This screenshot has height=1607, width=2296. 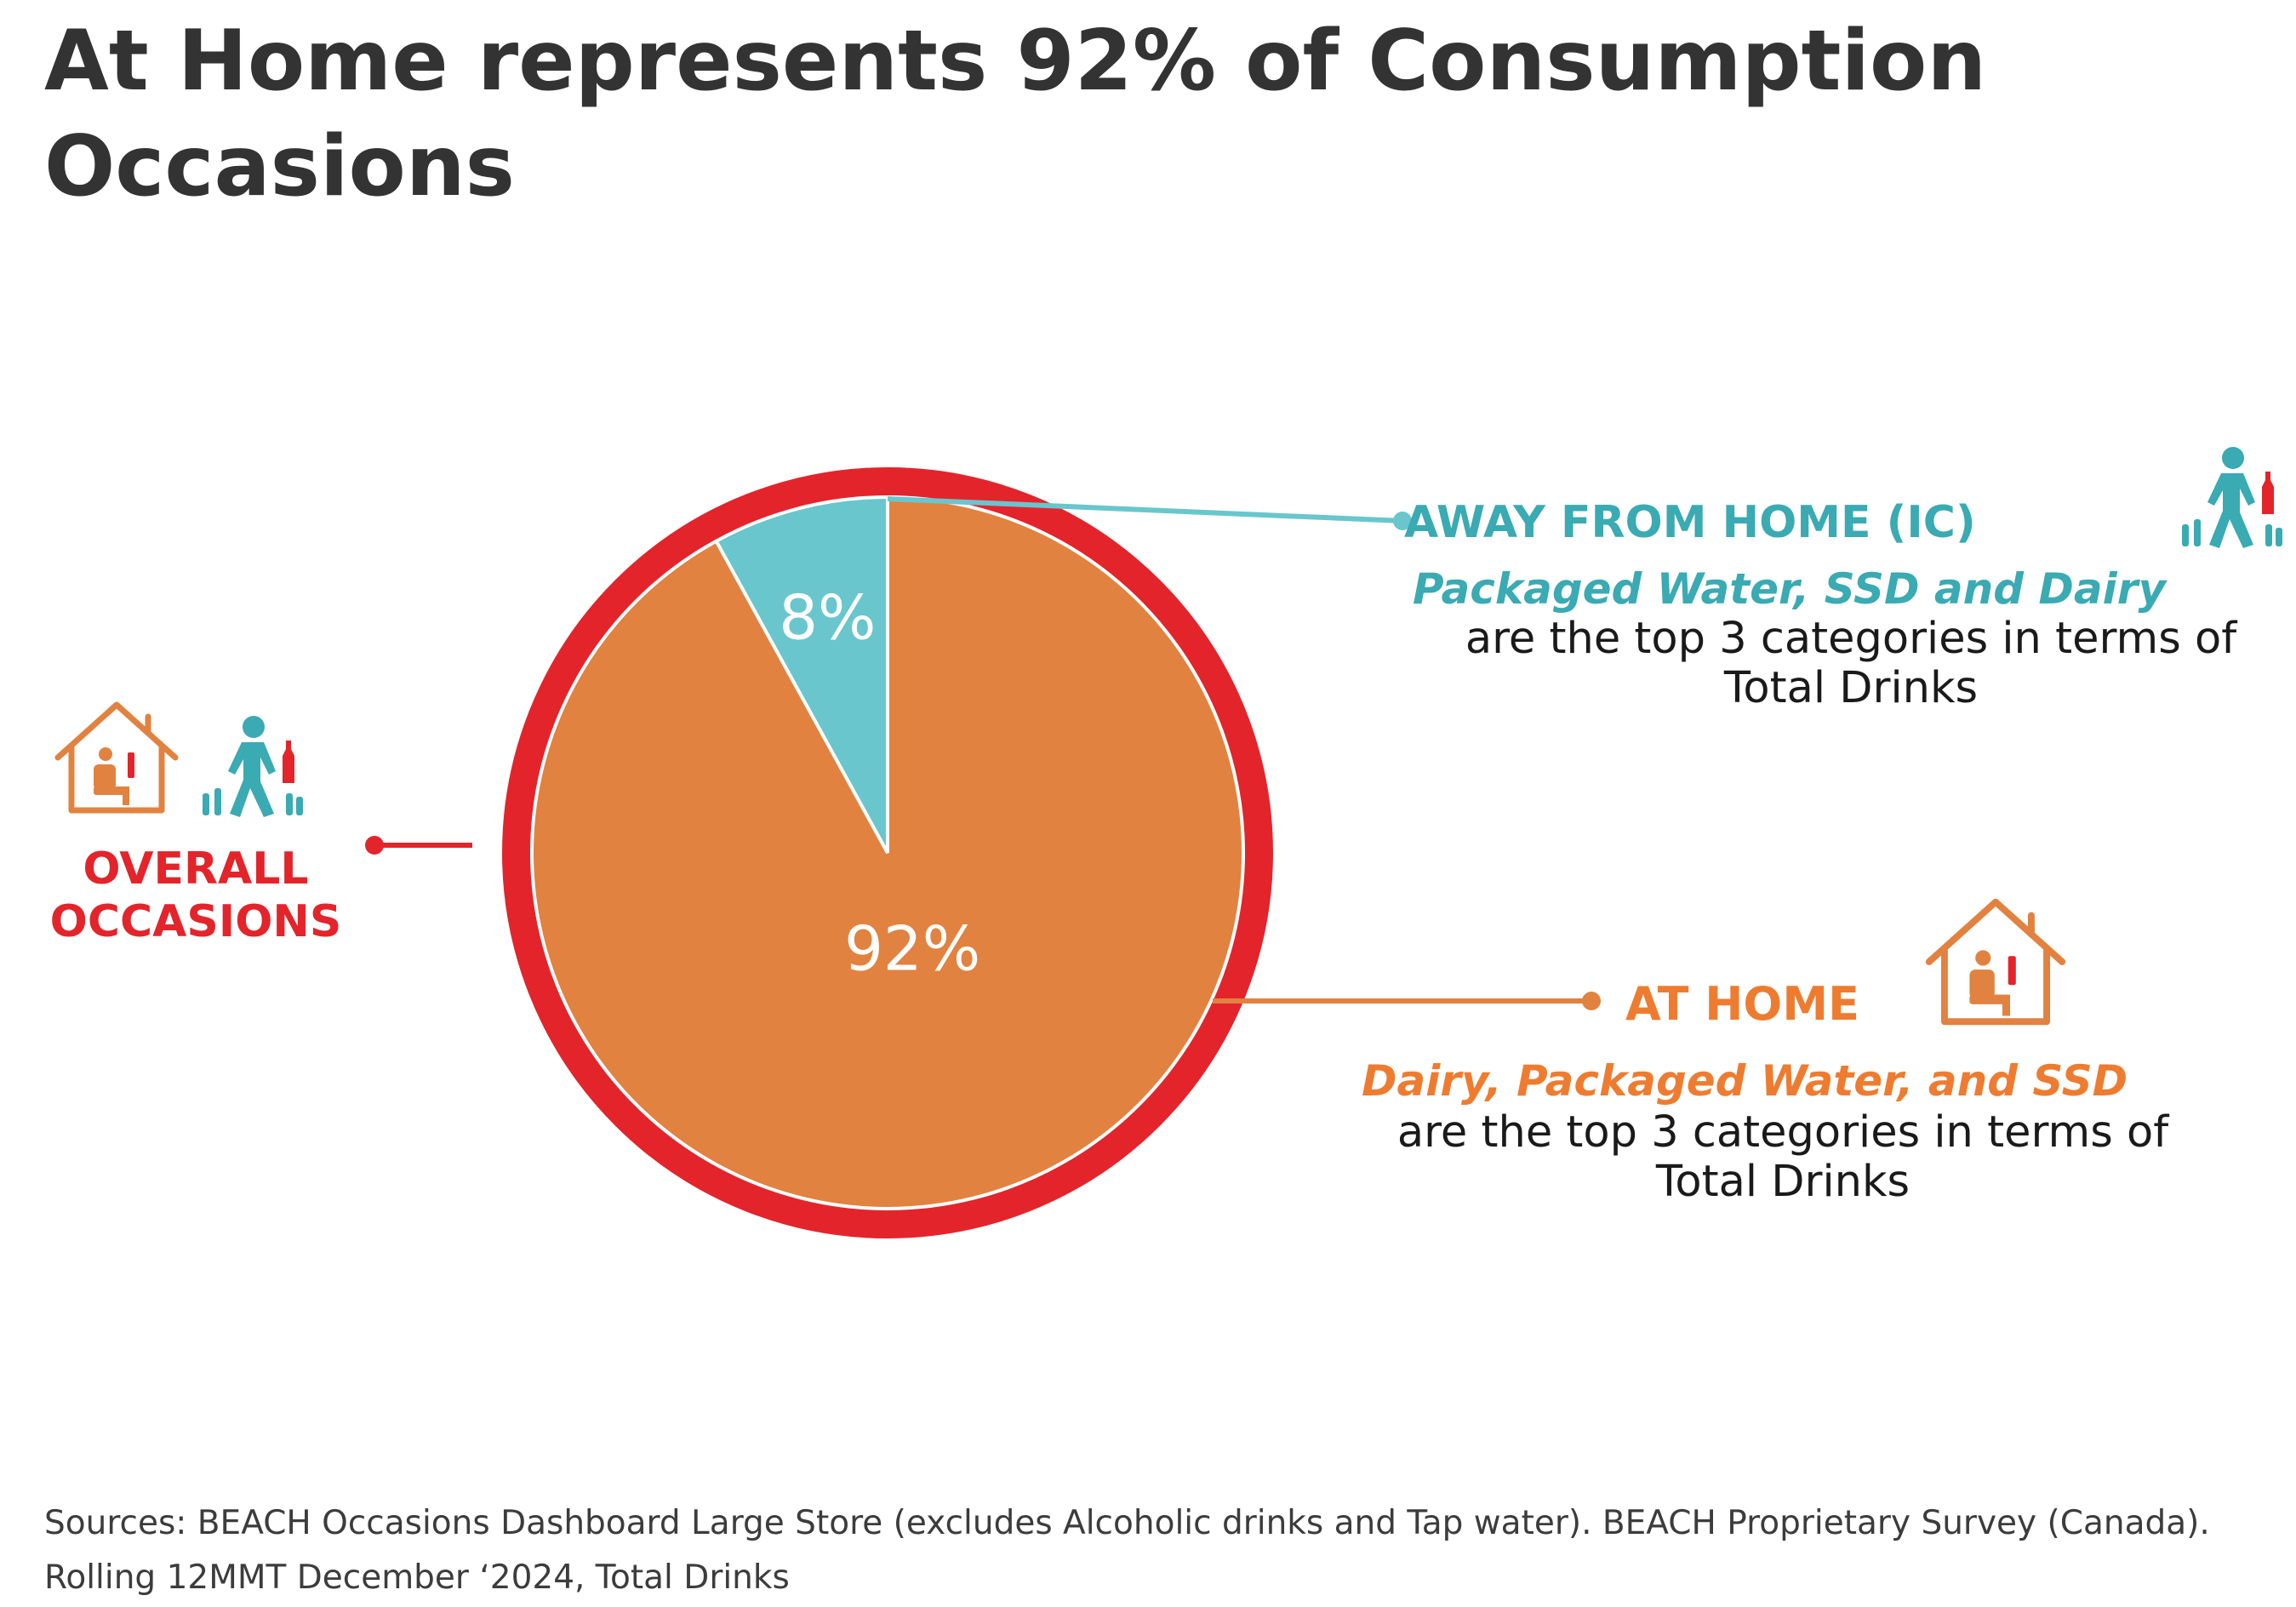 I want to click on away-from-home-heading: AWAY FROM HOME (IC), so click(x=1690, y=522).